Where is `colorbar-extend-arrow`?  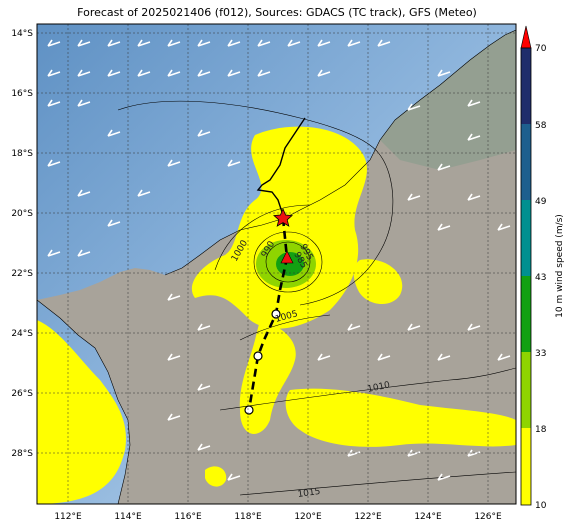
colorbar-extend-arrow is located at coordinates (526, 37).